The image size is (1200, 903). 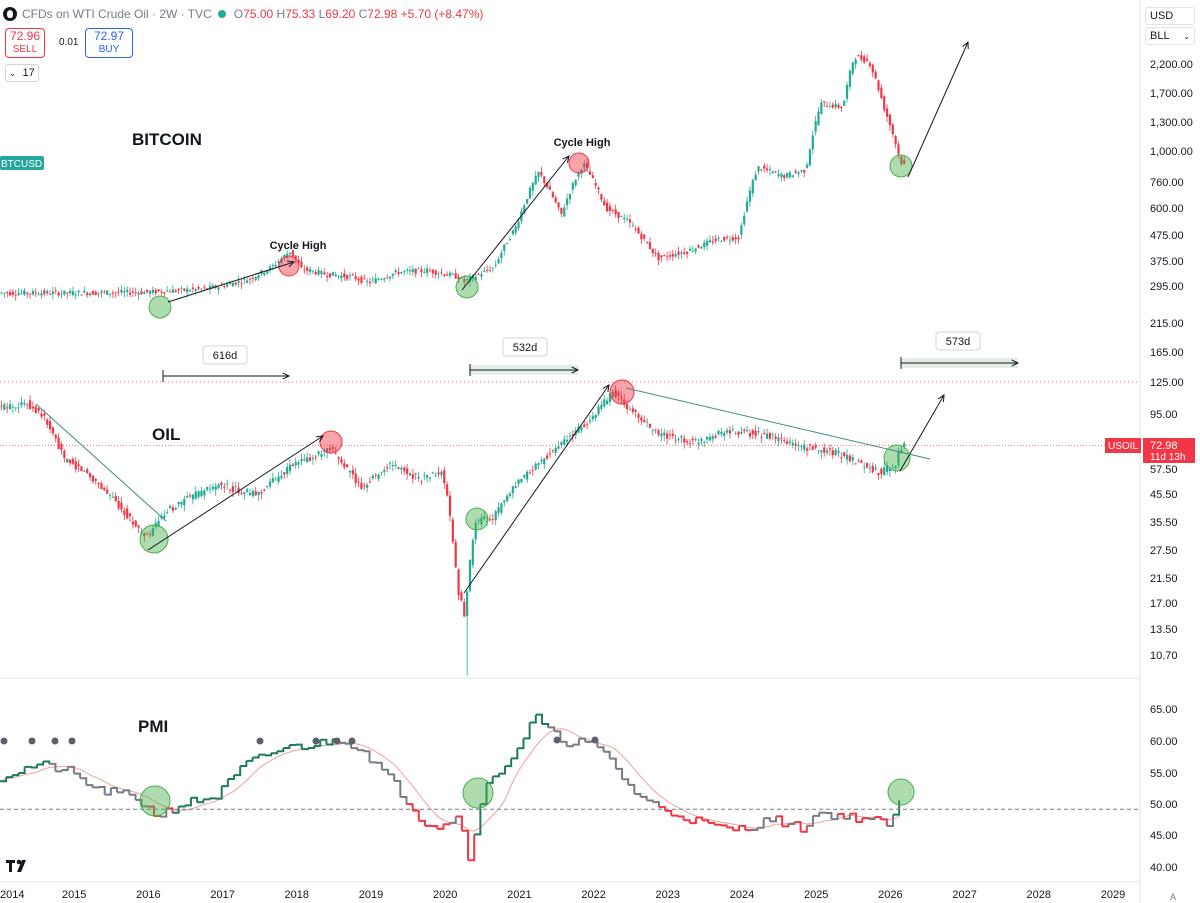 What do you see at coordinates (25, 49) in the screenshot?
I see `sell-label: SELL` at bounding box center [25, 49].